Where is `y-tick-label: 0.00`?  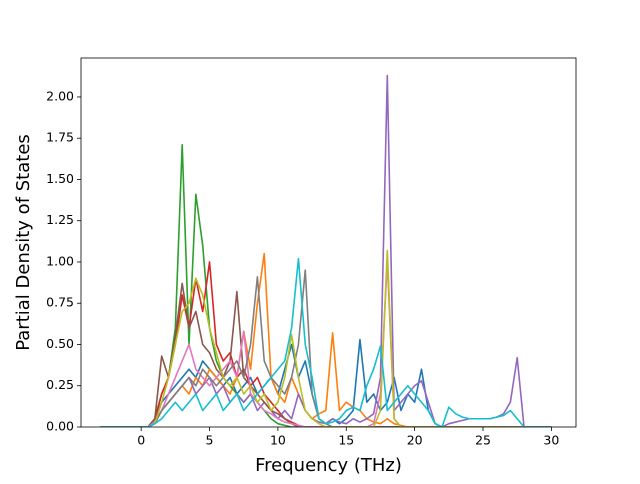 y-tick-label: 0.00 is located at coordinates (60, 426).